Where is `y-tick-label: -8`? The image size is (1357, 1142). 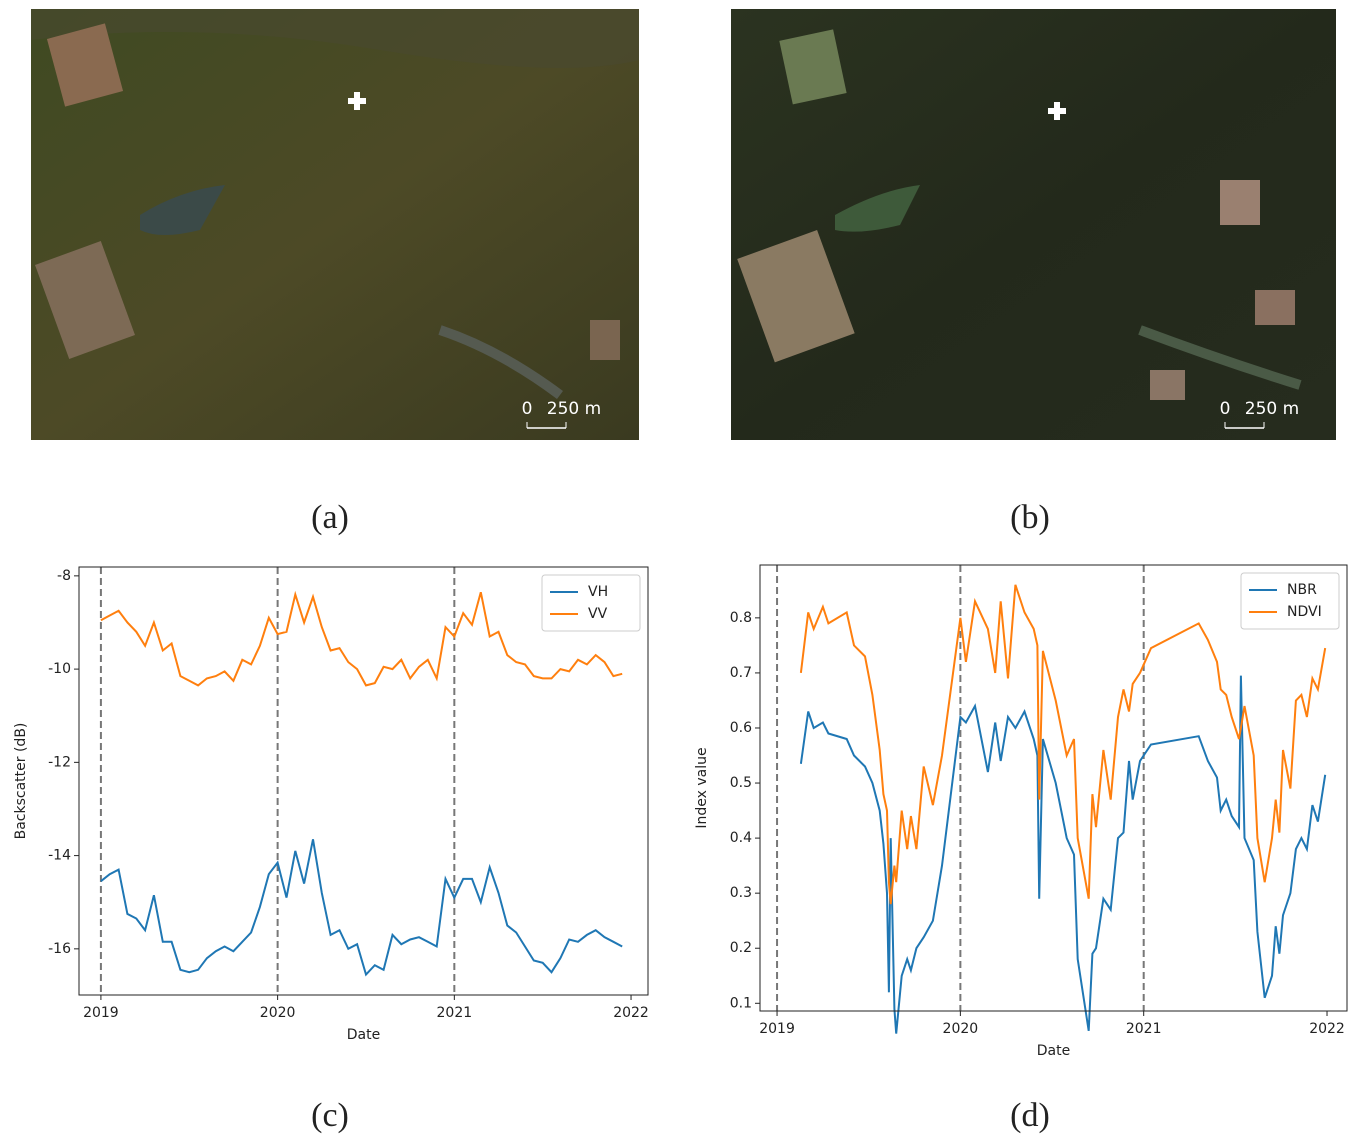 y-tick-label: -8 is located at coordinates (64, 576).